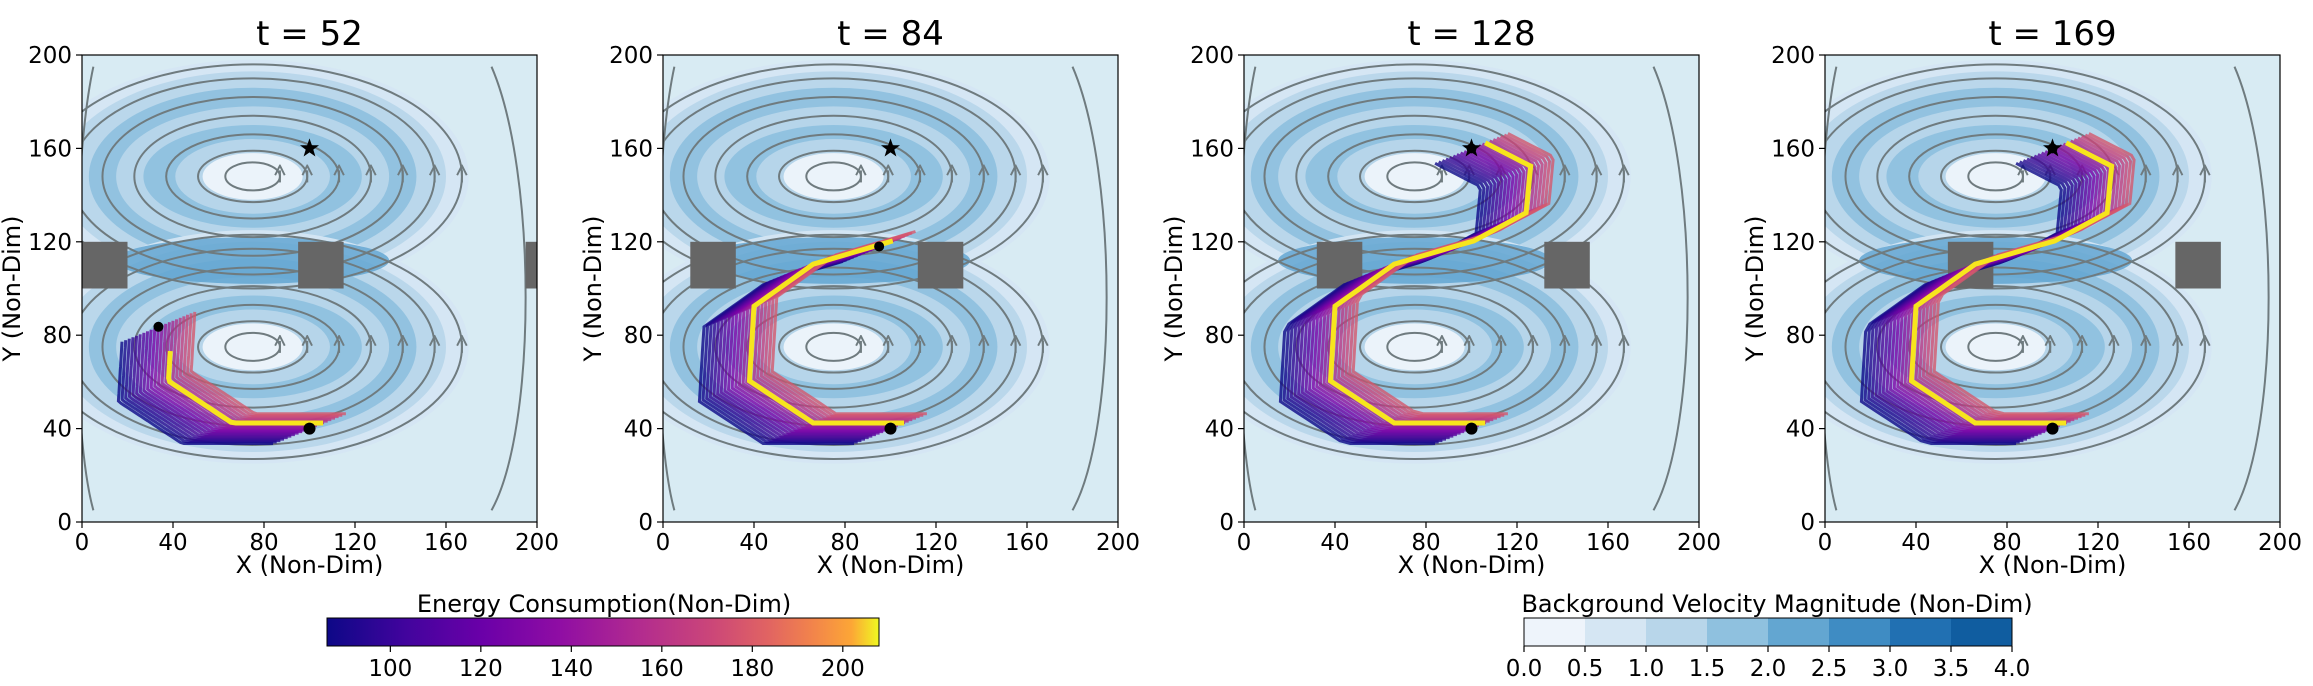 This screenshot has width=2313, height=686. What do you see at coordinates (2052, 34) in the screenshot?
I see `panel-title: t = 169` at bounding box center [2052, 34].